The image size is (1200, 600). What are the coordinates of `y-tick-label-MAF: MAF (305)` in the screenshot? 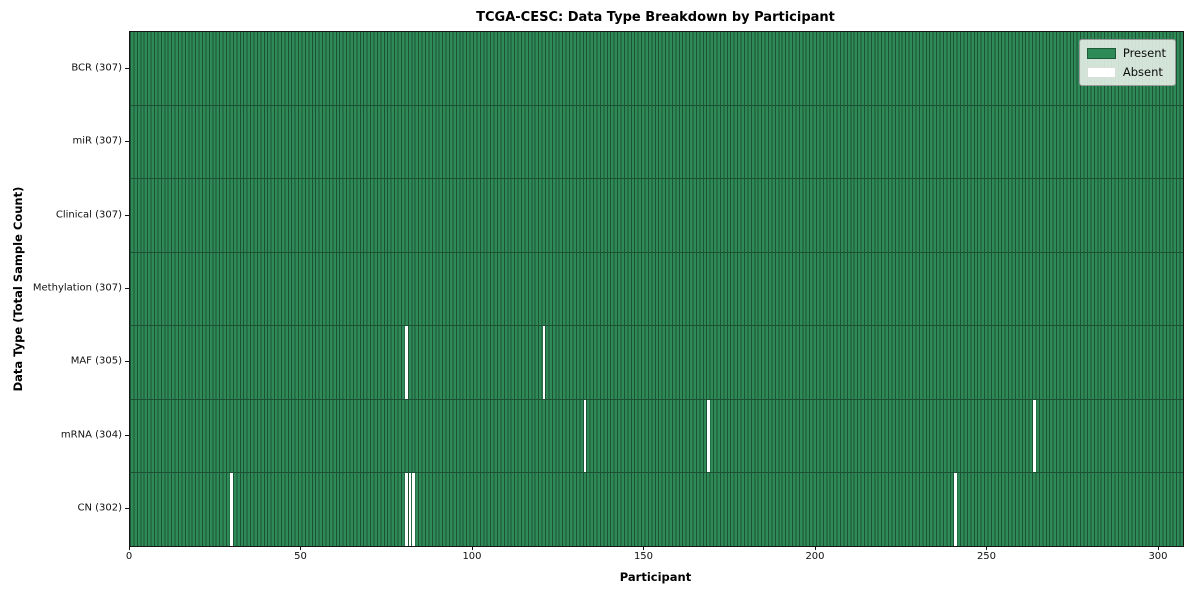 It's located at (96, 361).